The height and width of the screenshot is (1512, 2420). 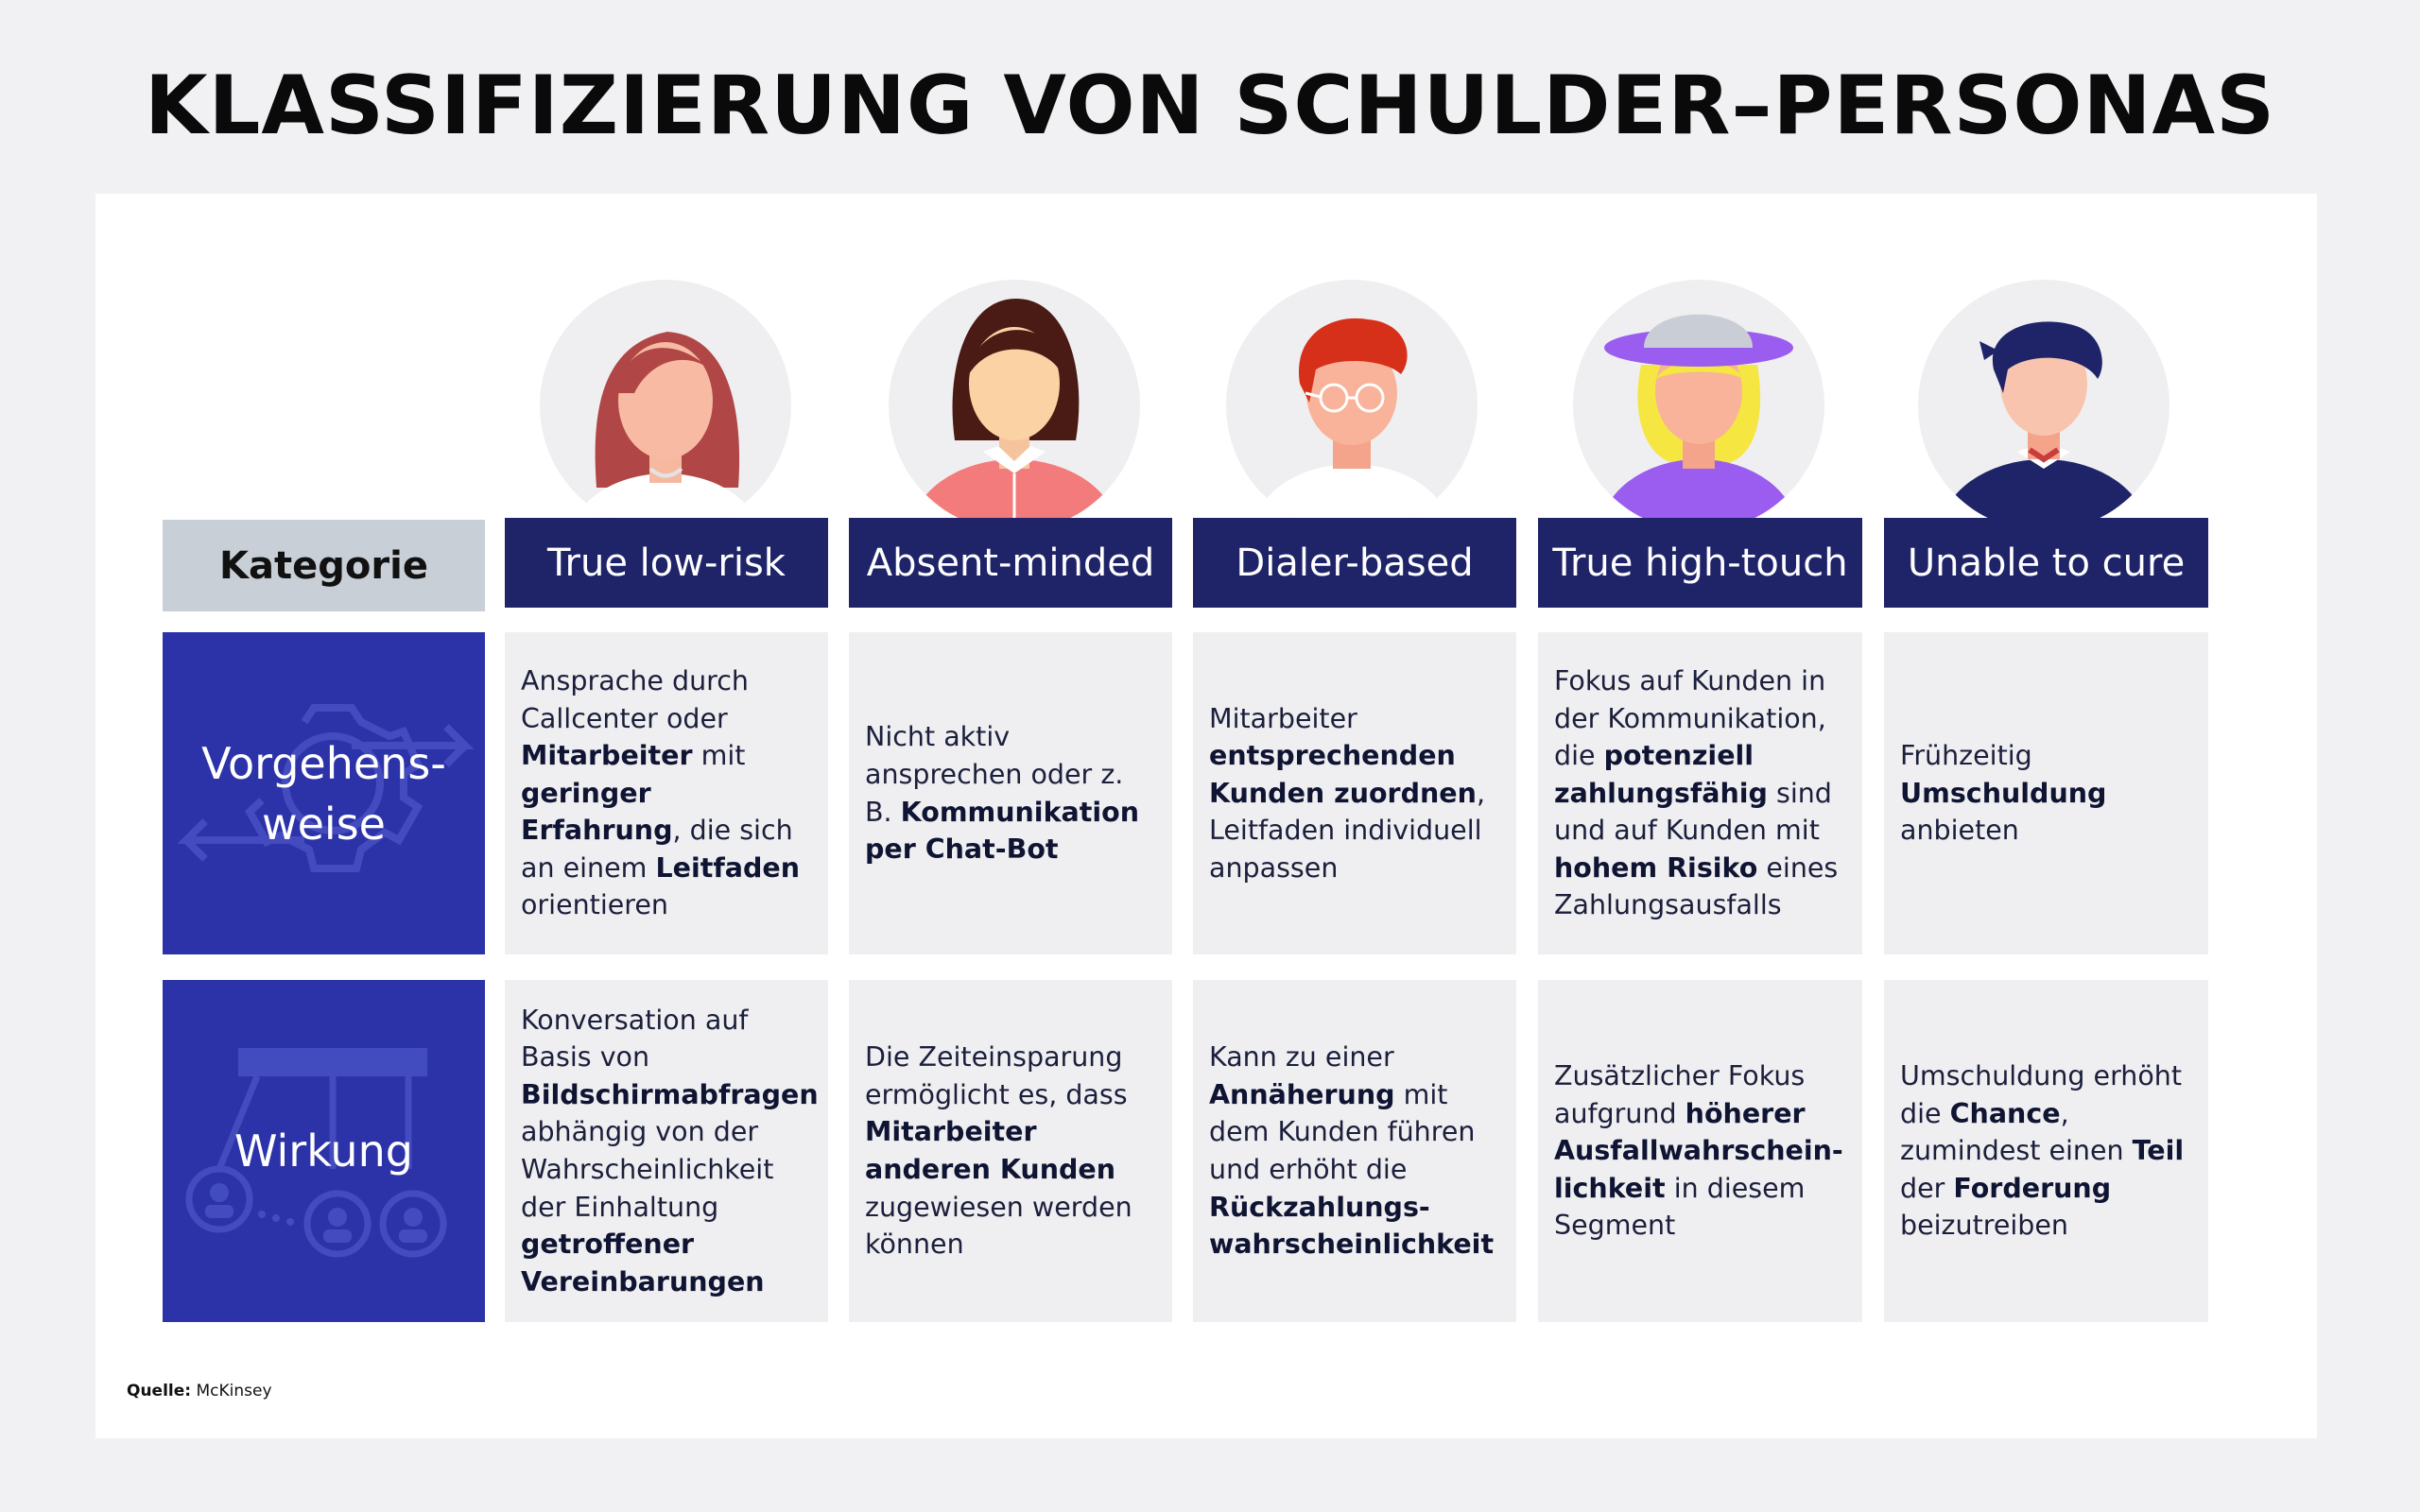 What do you see at coordinates (1698, 422) in the screenshot?
I see `person-hat-yellow-hair-avatar-icon` at bounding box center [1698, 422].